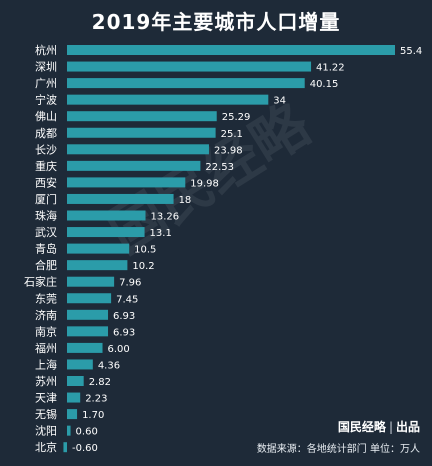 The image size is (432, 466). I want to click on data-source-note: 数据来源：各地统计部门 单位：万人, so click(338, 449).